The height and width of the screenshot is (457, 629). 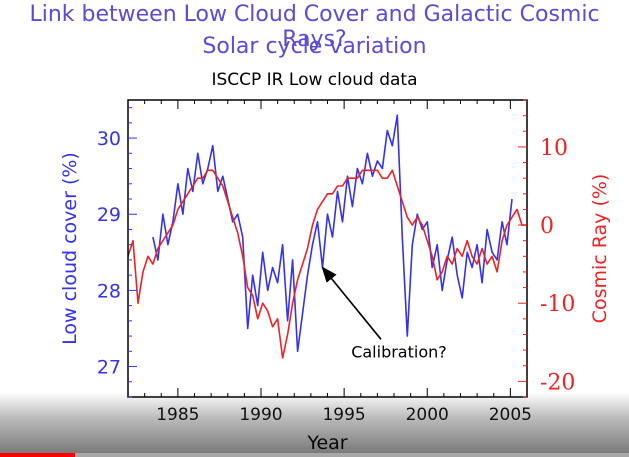 I want to click on annotation-arrow, so click(x=351, y=303).